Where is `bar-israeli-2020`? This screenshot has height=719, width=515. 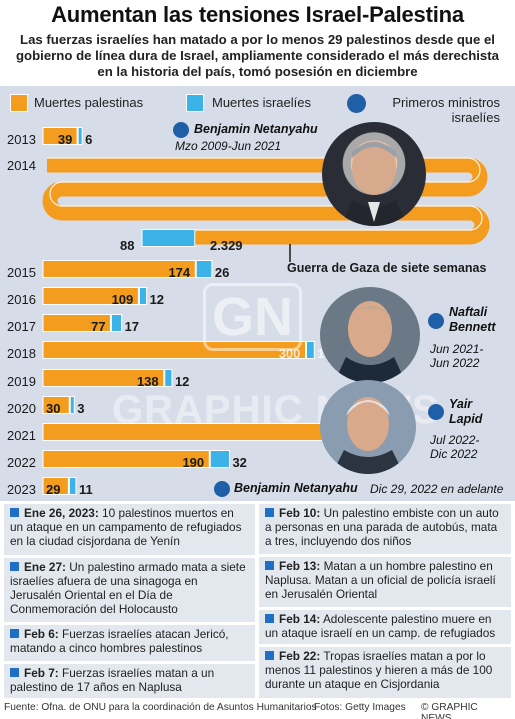
bar-israeli-2020 is located at coordinates (72, 405).